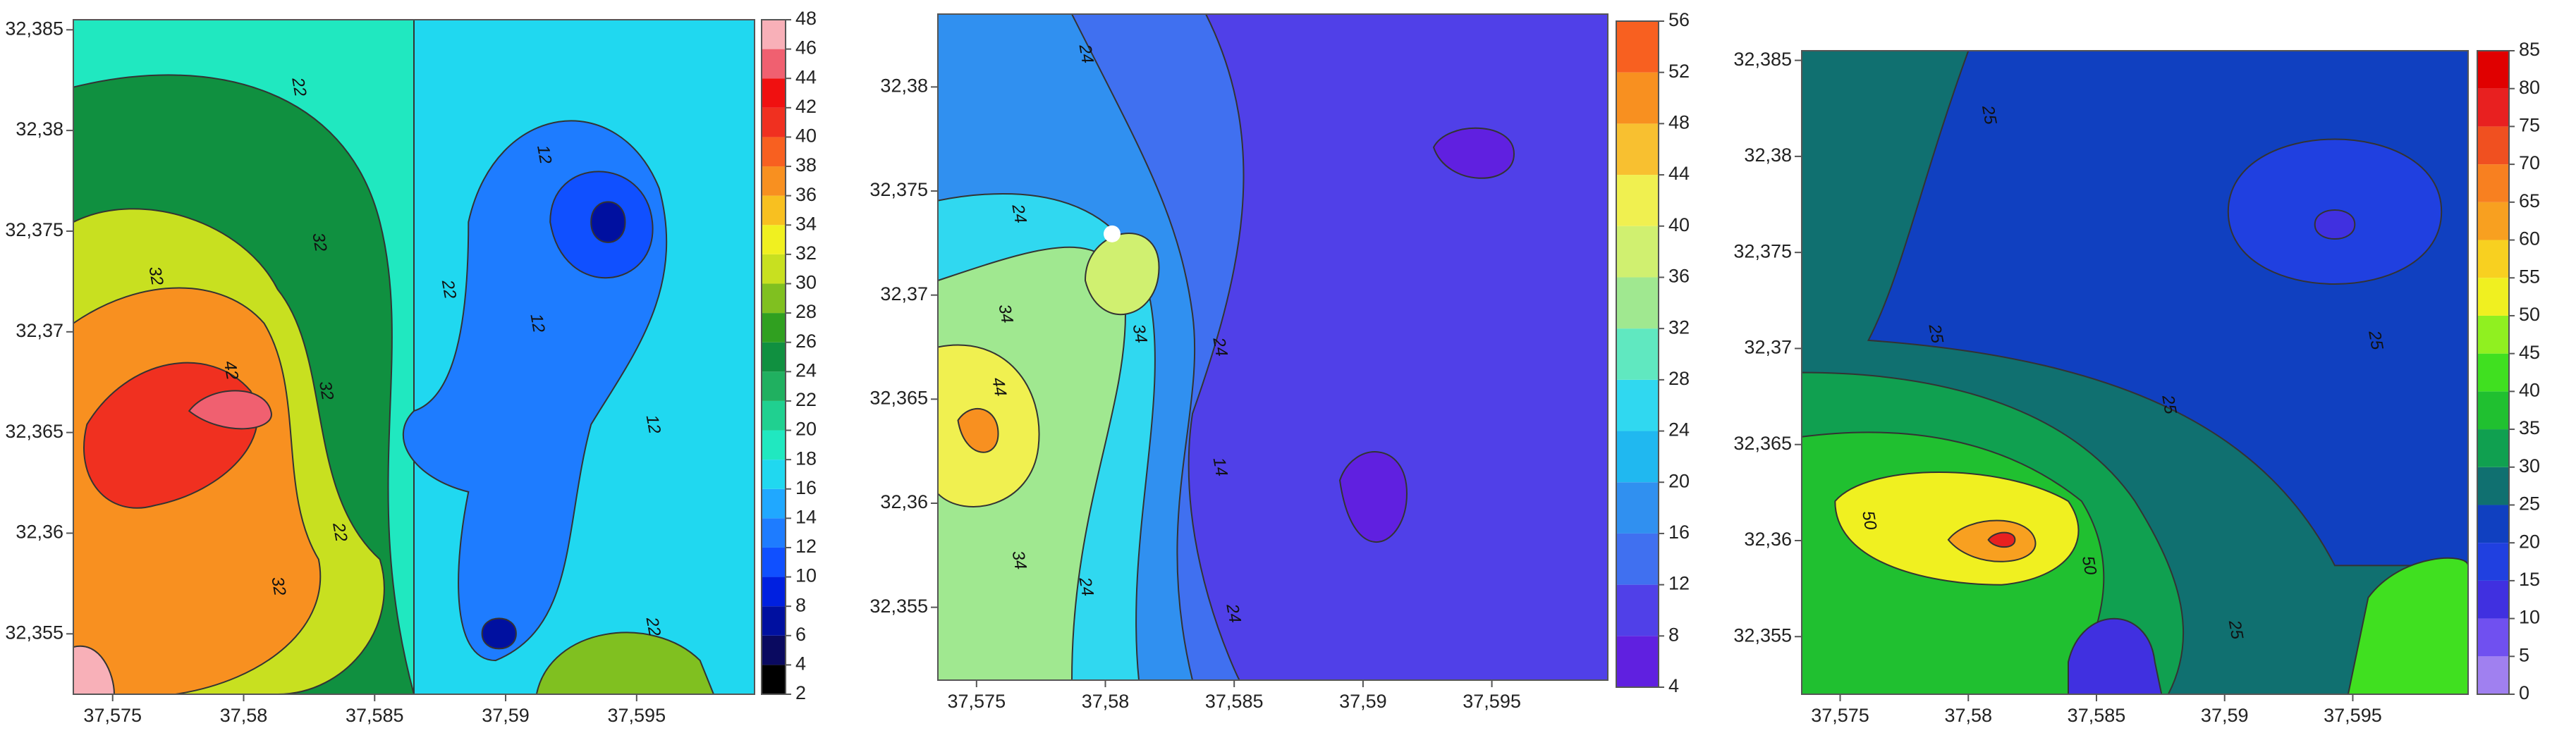 This screenshot has width=2576, height=733. Describe the element at coordinates (999, 387) in the screenshot. I see `contour-label: 44` at that location.